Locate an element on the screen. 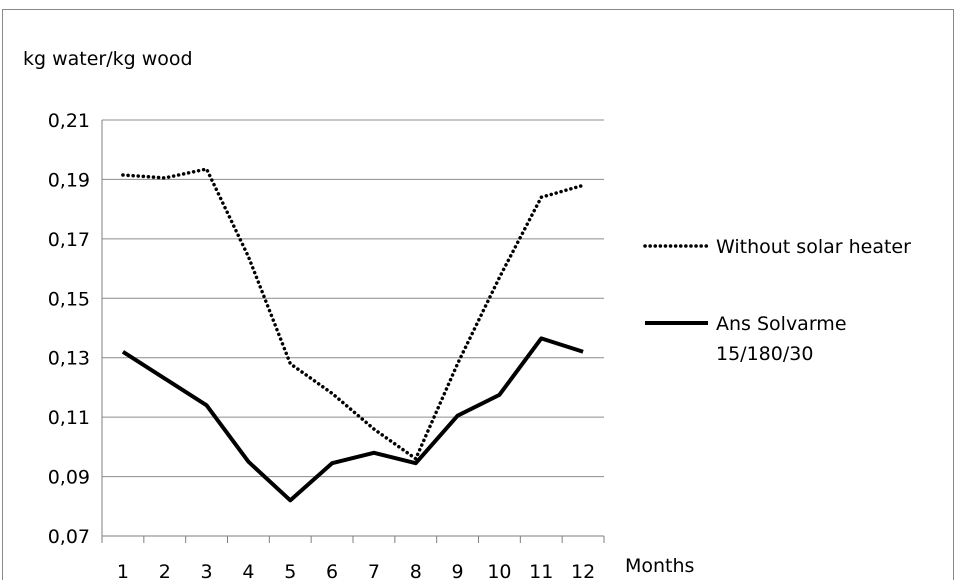 The image size is (957, 580). x-tick-label: 3 is located at coordinates (207, 570).